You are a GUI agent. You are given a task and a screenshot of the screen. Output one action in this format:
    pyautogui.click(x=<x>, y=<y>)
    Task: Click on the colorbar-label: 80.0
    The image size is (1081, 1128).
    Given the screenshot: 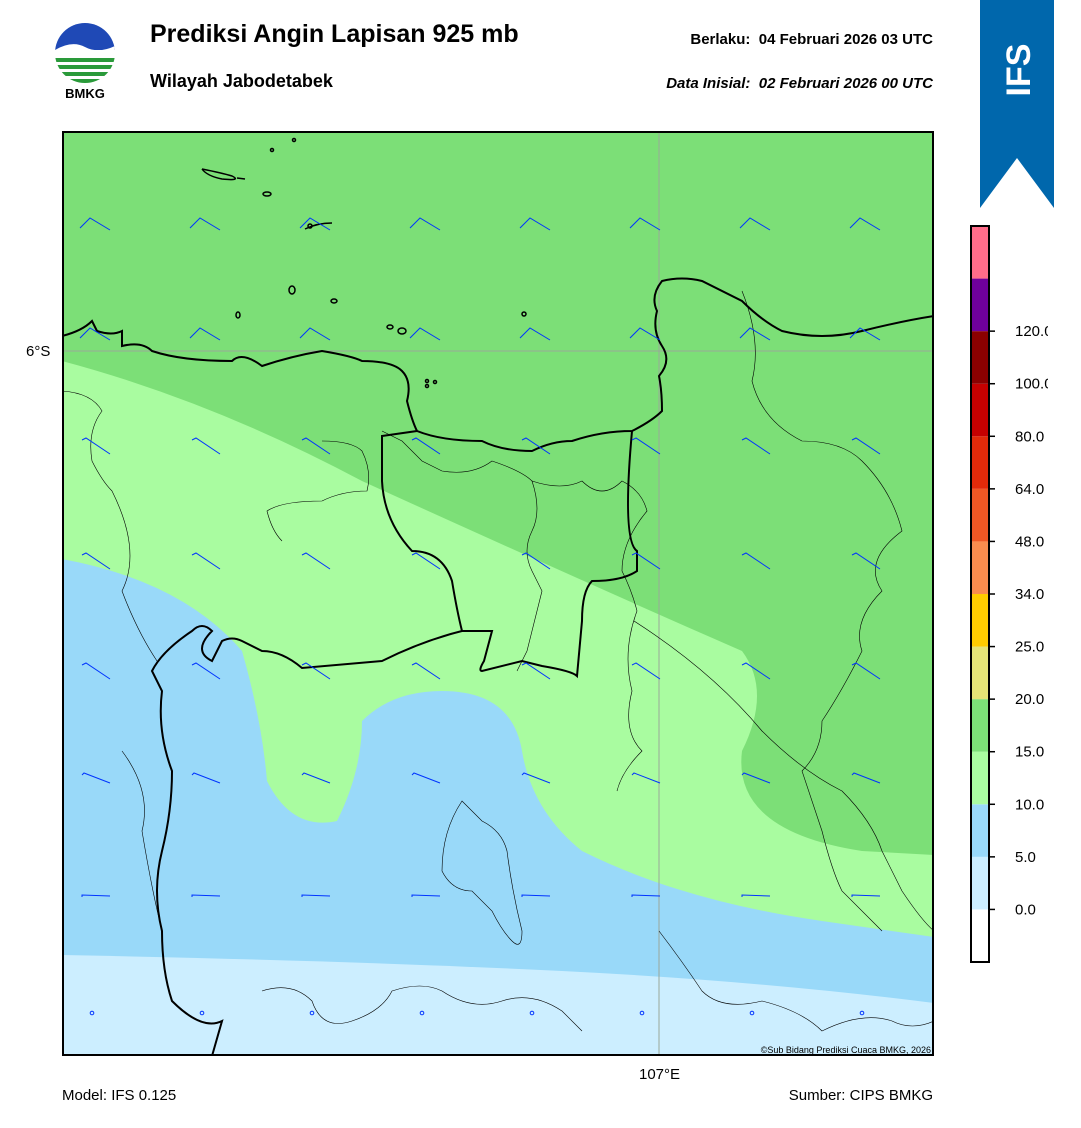 What is the action you would take?
    pyautogui.click(x=1029, y=436)
    